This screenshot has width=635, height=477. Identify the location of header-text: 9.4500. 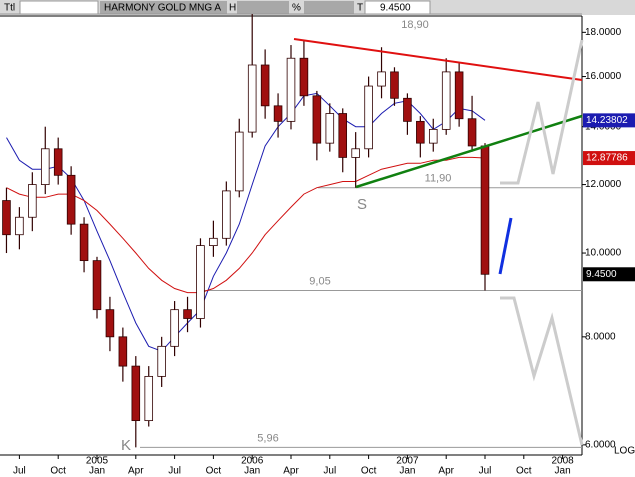
(395, 8).